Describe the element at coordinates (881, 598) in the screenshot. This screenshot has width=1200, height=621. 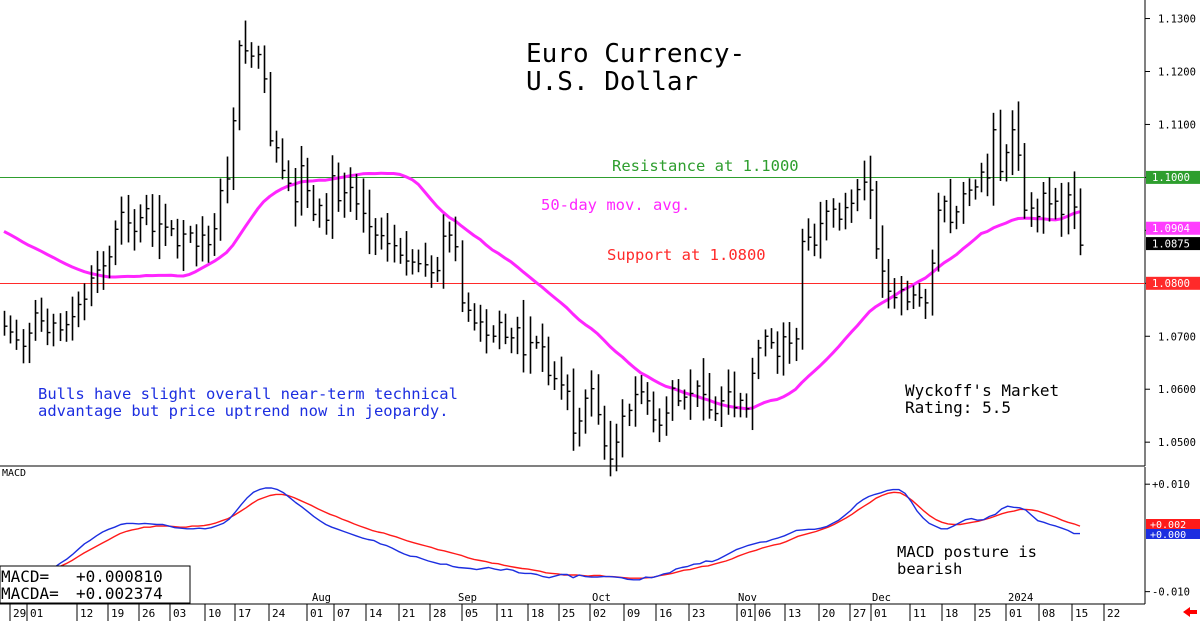
I see `time-axis-month-label: Dec` at that location.